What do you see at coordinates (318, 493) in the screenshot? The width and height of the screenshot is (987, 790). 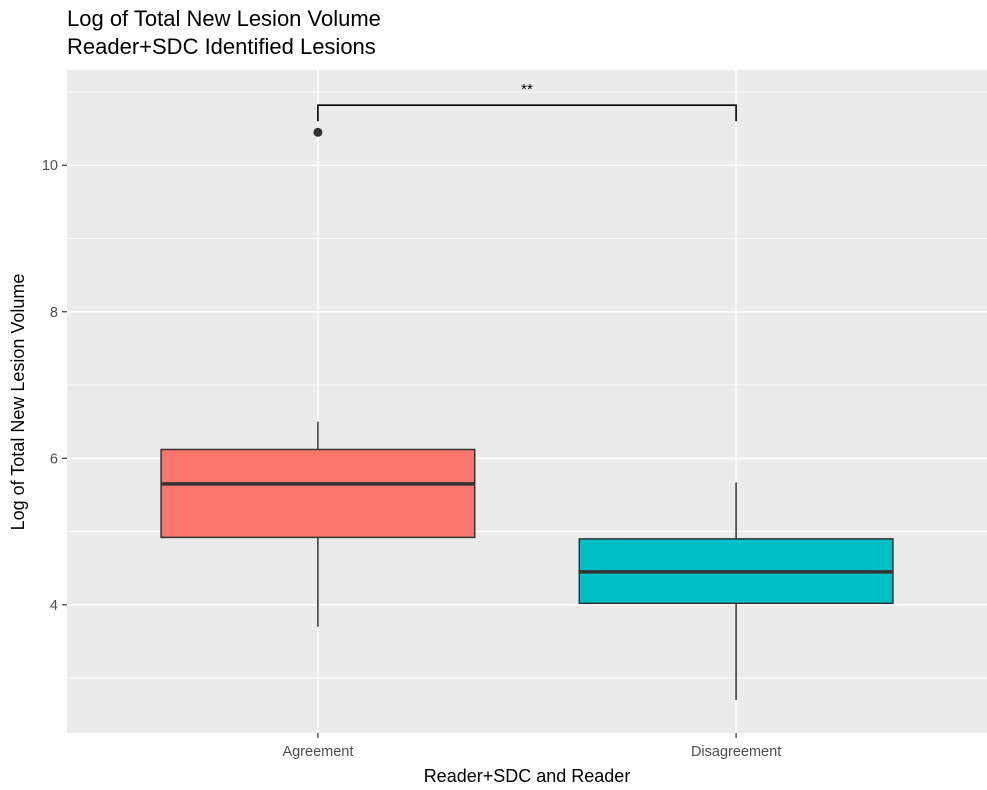 I see `iqr-box` at bounding box center [318, 493].